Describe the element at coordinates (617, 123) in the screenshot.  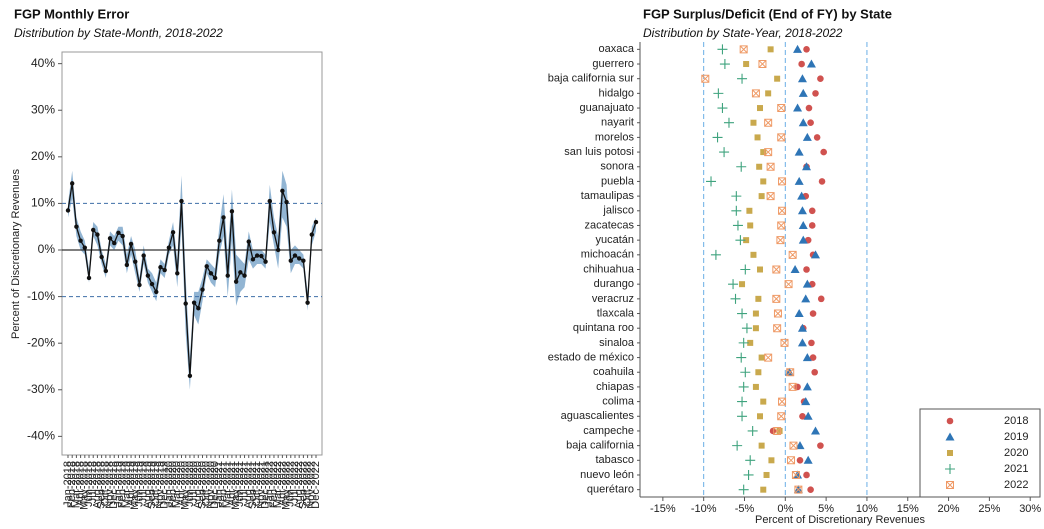
I see `y-tick-label: nayarit` at that location.